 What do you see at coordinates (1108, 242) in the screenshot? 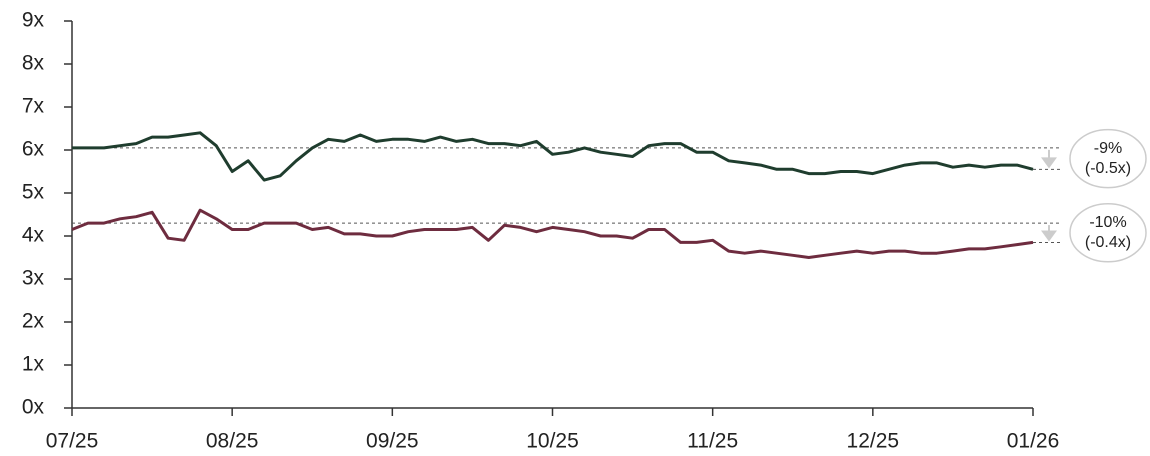
I see `annotation-text: (-0.4x)` at bounding box center [1108, 242].